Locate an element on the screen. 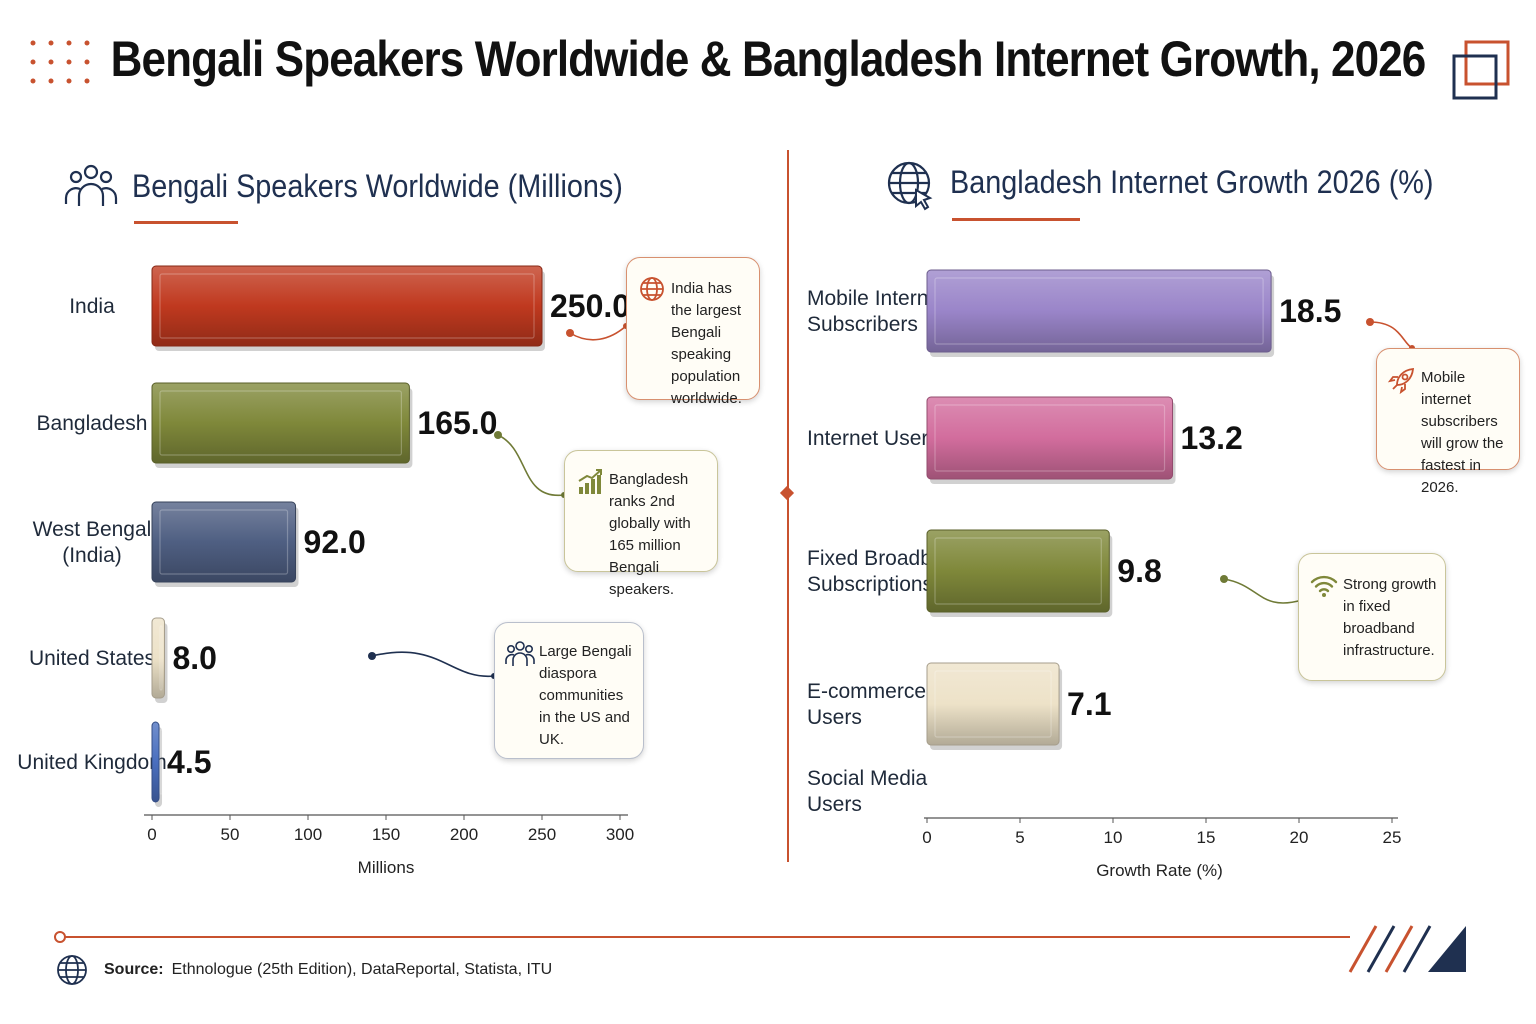  bar-internet-users is located at coordinates (1050, 438).